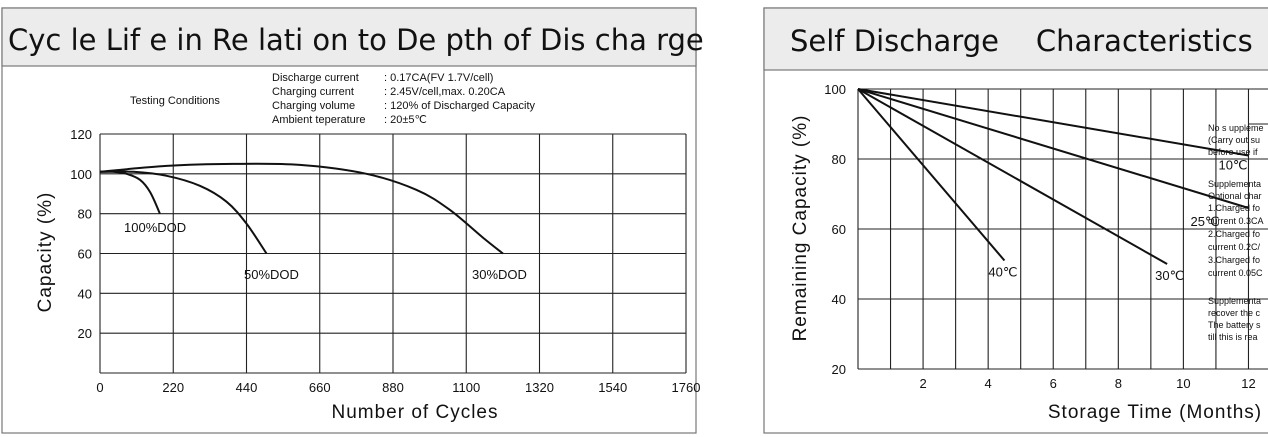 The height and width of the screenshot is (437, 1268). I want to click on series-label: 30℃, so click(1169, 275).